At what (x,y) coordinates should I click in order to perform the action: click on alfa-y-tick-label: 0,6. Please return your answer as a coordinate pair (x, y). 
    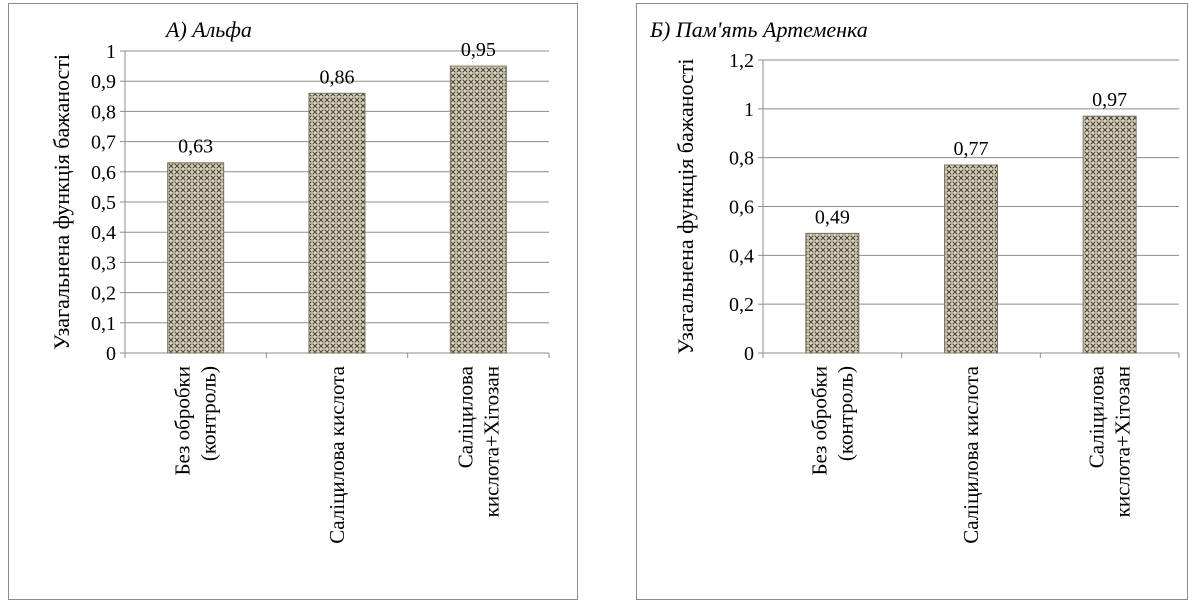
    Looking at the image, I should click on (103, 173).